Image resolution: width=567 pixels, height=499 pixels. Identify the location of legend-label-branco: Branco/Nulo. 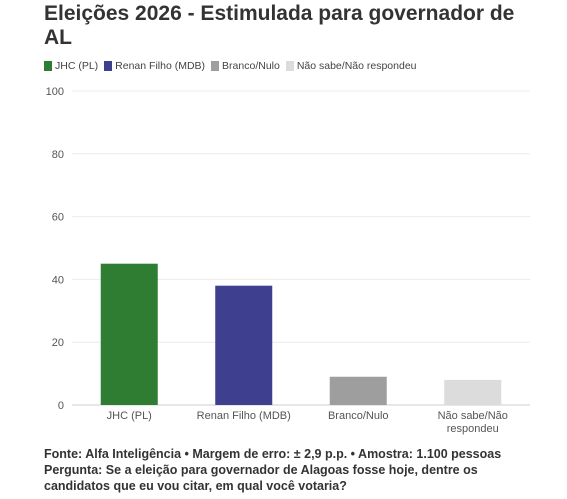
(251, 66).